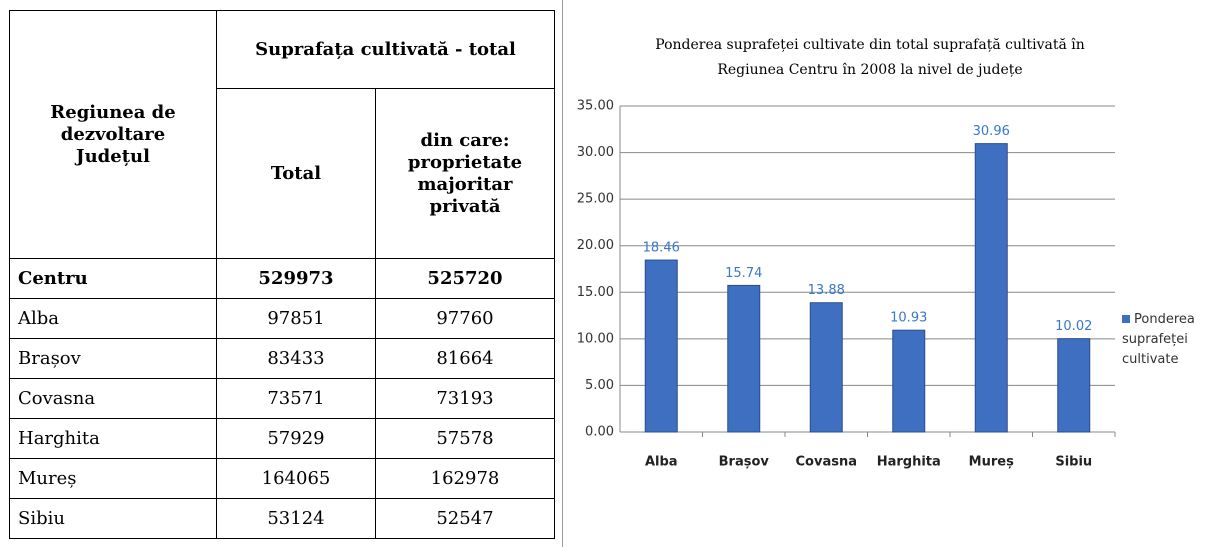 Image resolution: width=1212 pixels, height=547 pixels. Describe the element at coordinates (296, 278) in the screenshot. I see `table-cell: 529973` at that location.